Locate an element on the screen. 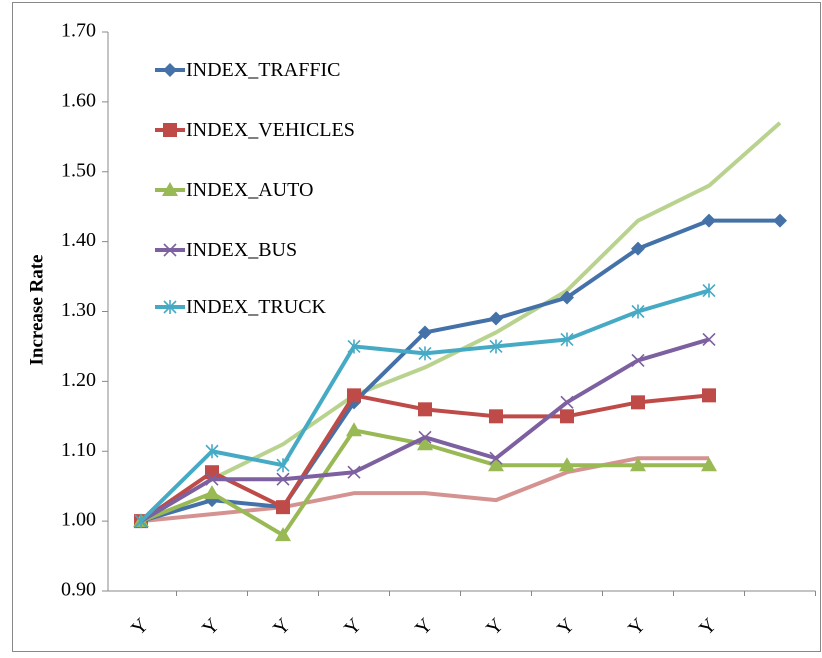  y-tick-label: 1.00 is located at coordinates (78, 520).